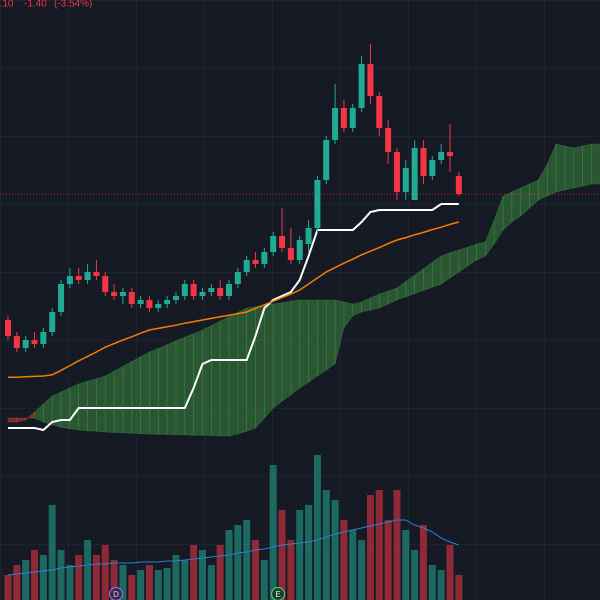  I want to click on event-marker: D, so click(116, 593).